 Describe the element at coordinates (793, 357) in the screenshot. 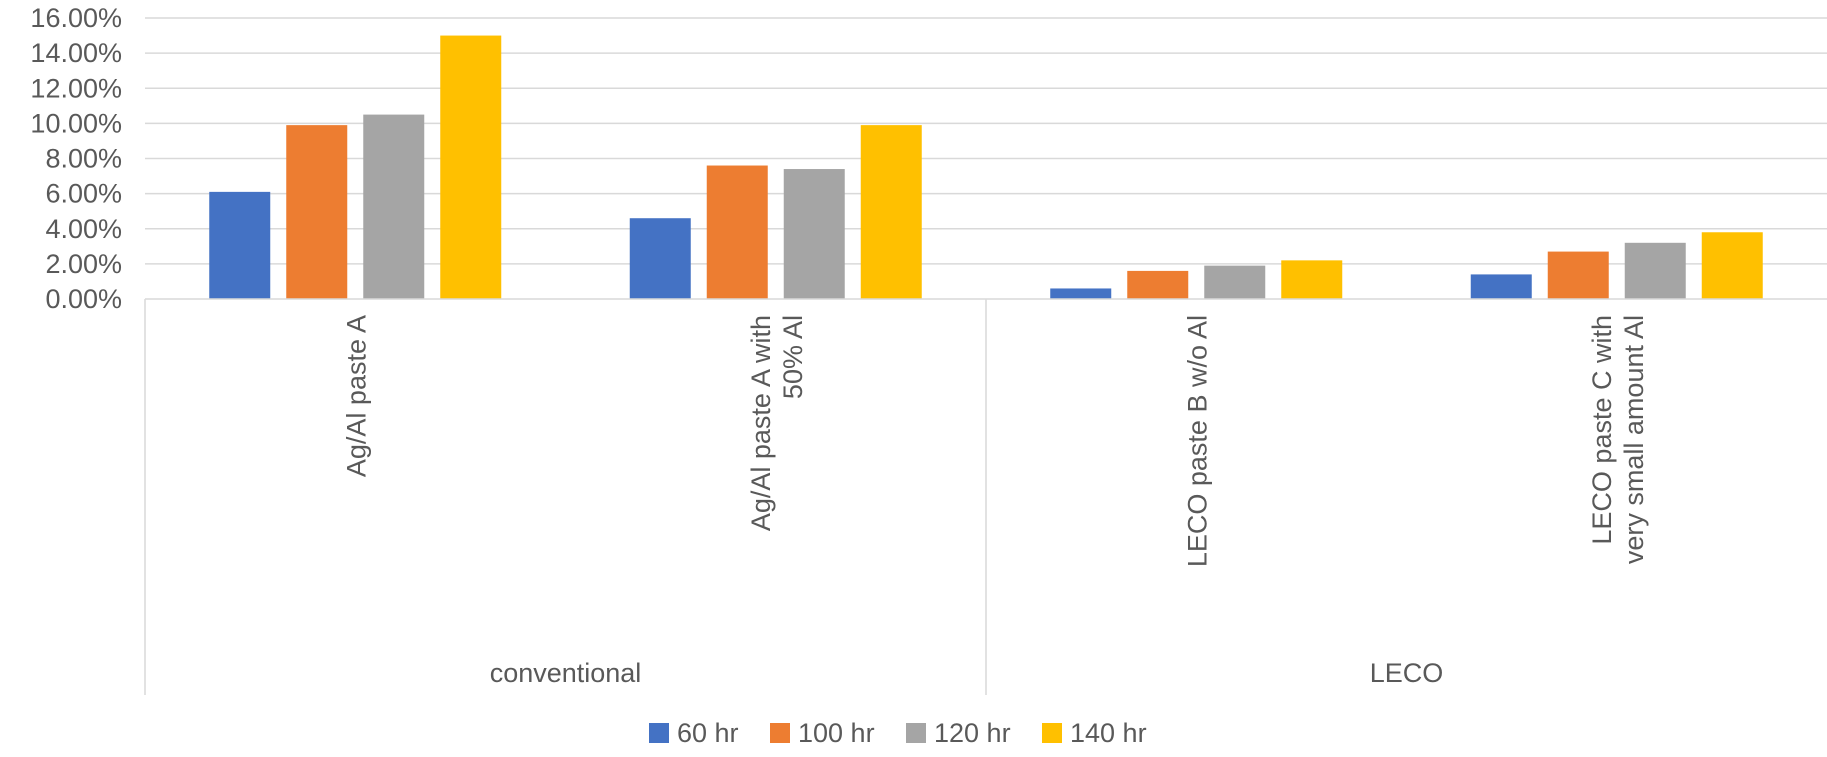

I see `x-category-label: 50% Al` at that location.